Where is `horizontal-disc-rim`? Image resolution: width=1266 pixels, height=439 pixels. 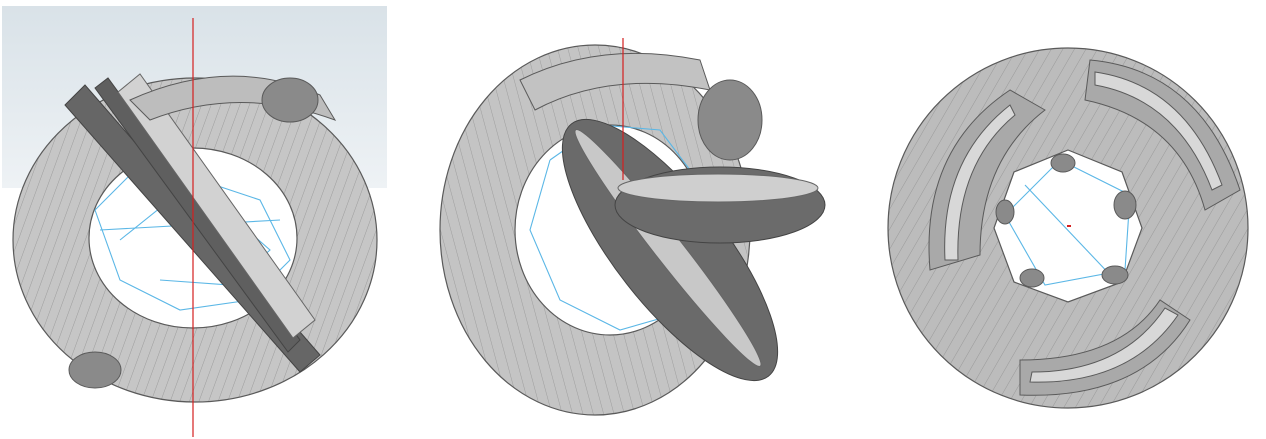 horizontal-disc-rim is located at coordinates (718, 188).